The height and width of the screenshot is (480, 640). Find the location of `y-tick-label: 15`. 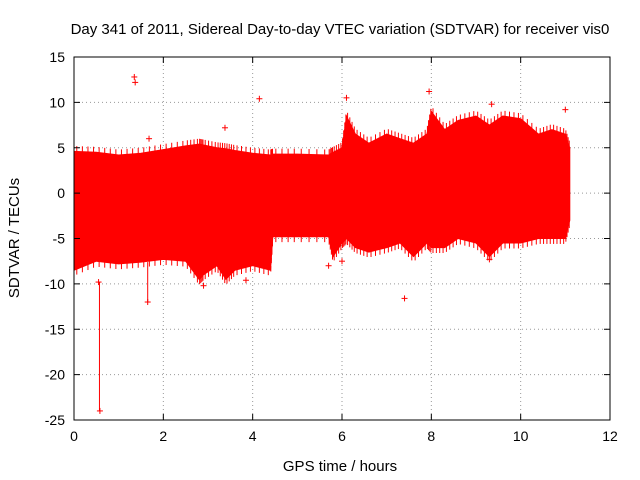

y-tick-label: 15 is located at coordinates (57, 57).